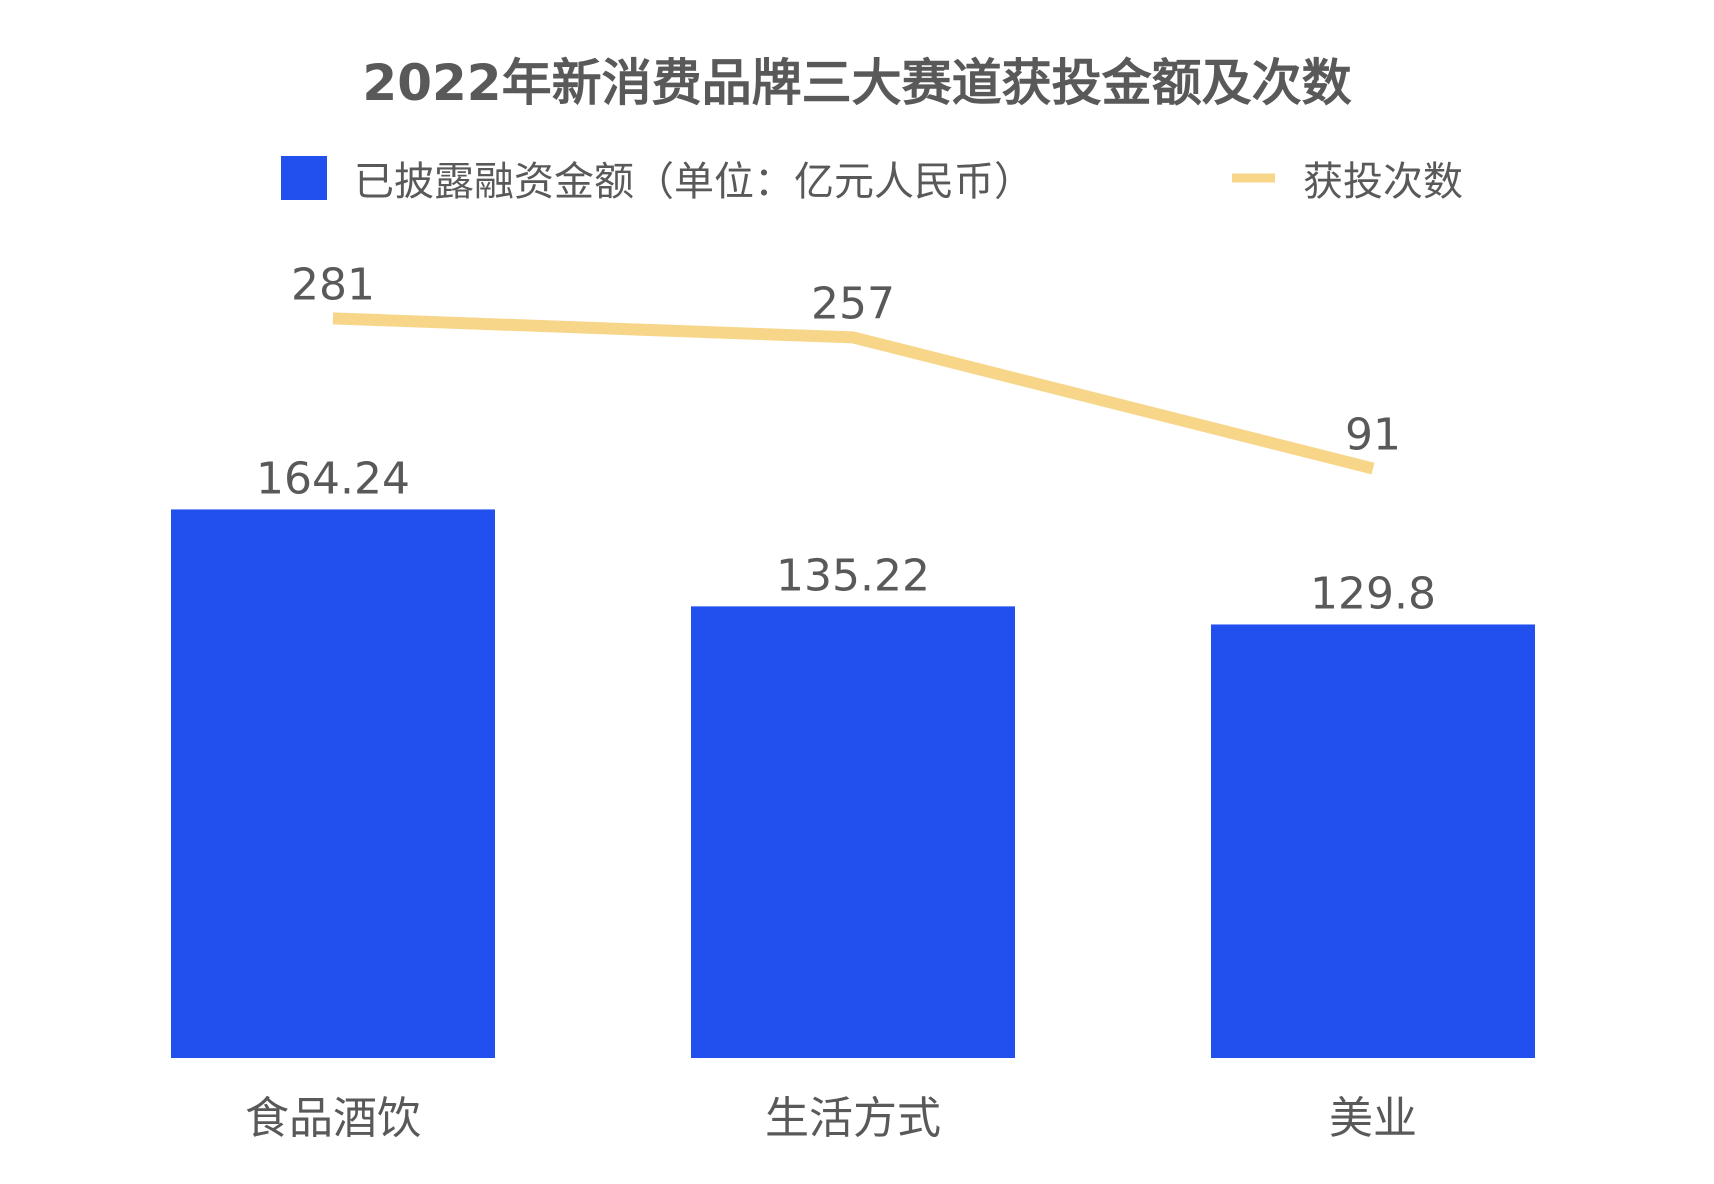 Image resolution: width=1714 pixels, height=1184 pixels. What do you see at coordinates (853, 393) in the screenshot?
I see `line-series-path` at bounding box center [853, 393].